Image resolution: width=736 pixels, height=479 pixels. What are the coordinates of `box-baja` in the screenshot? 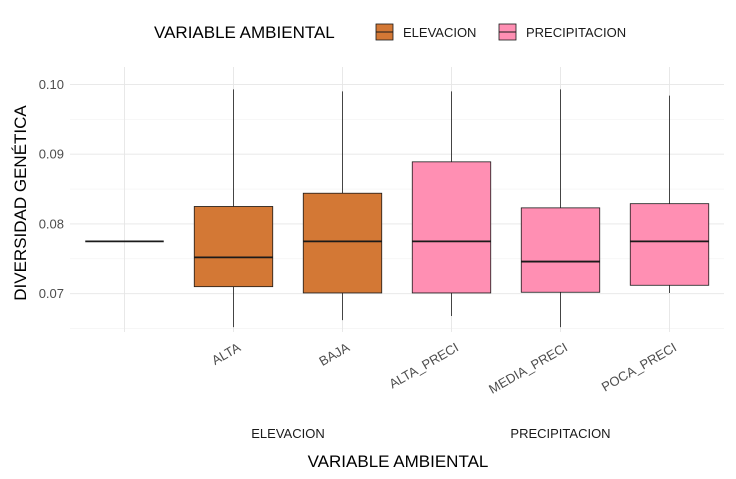 It's located at (342, 205).